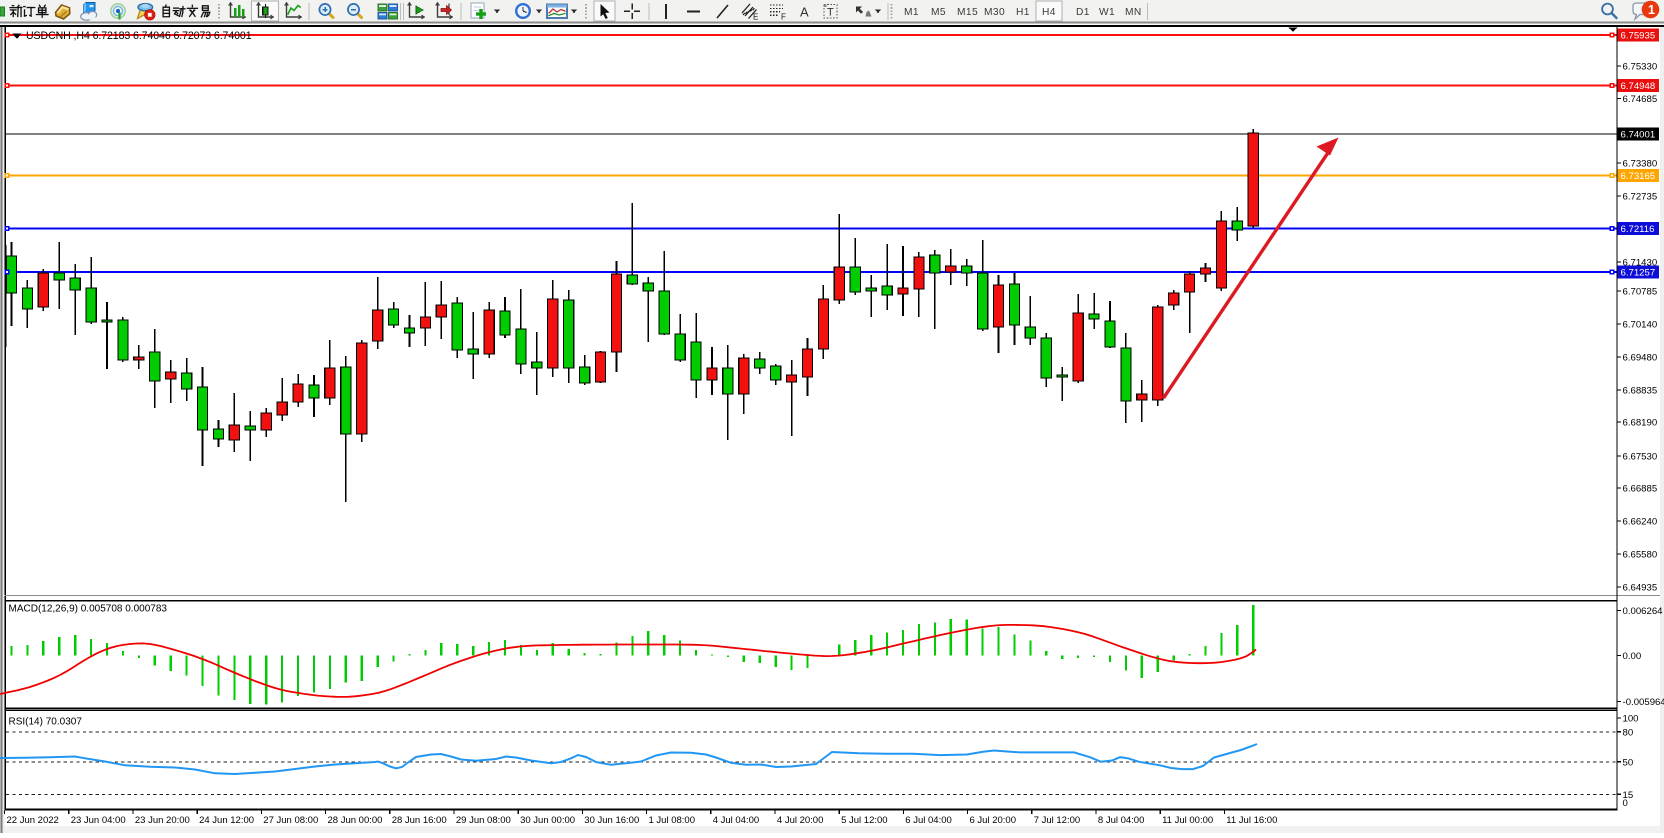 The image size is (1664, 838). Describe the element at coordinates (783, 17) in the screenshot. I see `svg-text: F` at that location.